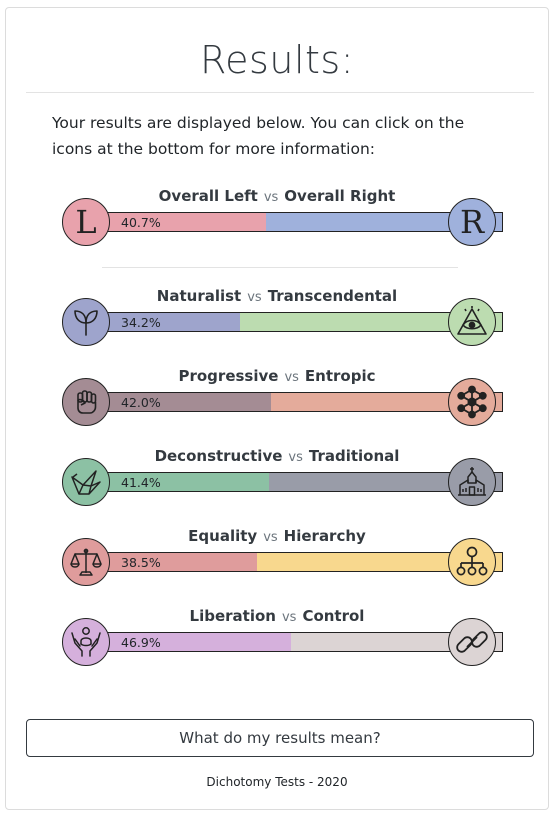  What do you see at coordinates (472, 482) in the screenshot?
I see `church-icon` at bounding box center [472, 482].